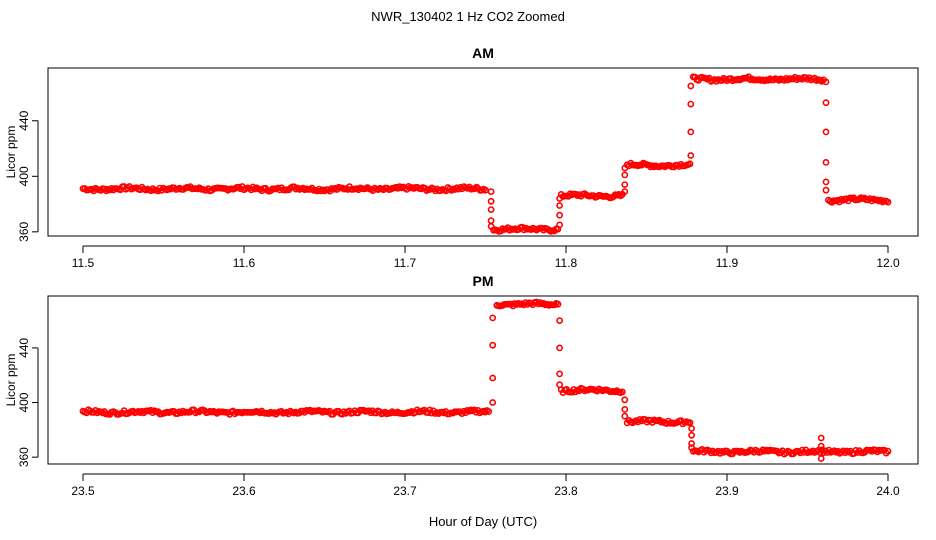 This screenshot has width=936, height=540. What do you see at coordinates (727, 491) in the screenshot?
I see `x-tick-label: 23.9` at bounding box center [727, 491].